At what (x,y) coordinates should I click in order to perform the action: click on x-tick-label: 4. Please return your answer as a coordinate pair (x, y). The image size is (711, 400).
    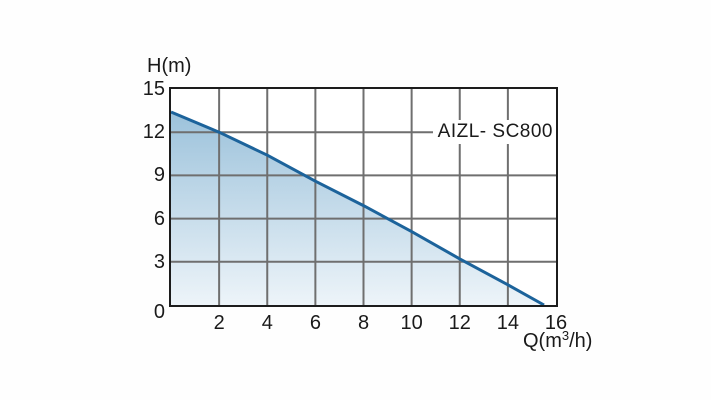
    Looking at the image, I should click on (267, 323).